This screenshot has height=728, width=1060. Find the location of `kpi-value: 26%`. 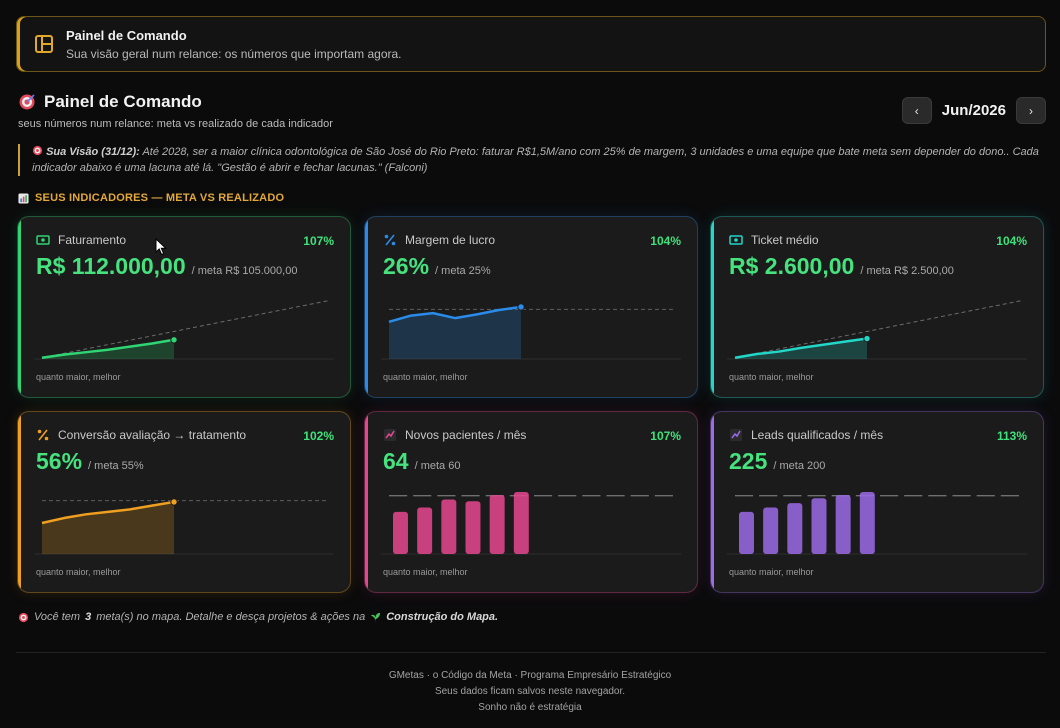

kpi-value: 26% is located at coordinates (406, 266).